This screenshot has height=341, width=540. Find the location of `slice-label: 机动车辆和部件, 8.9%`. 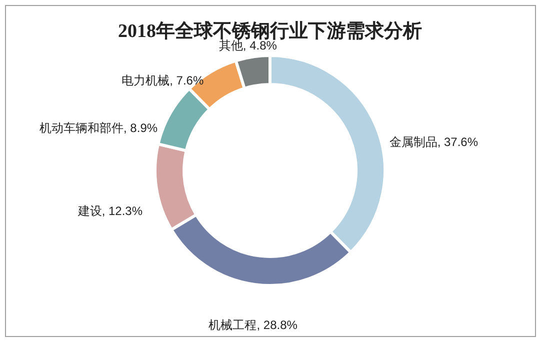

slice-label: 机动车辆和部件, 8.9% is located at coordinates (99, 127).